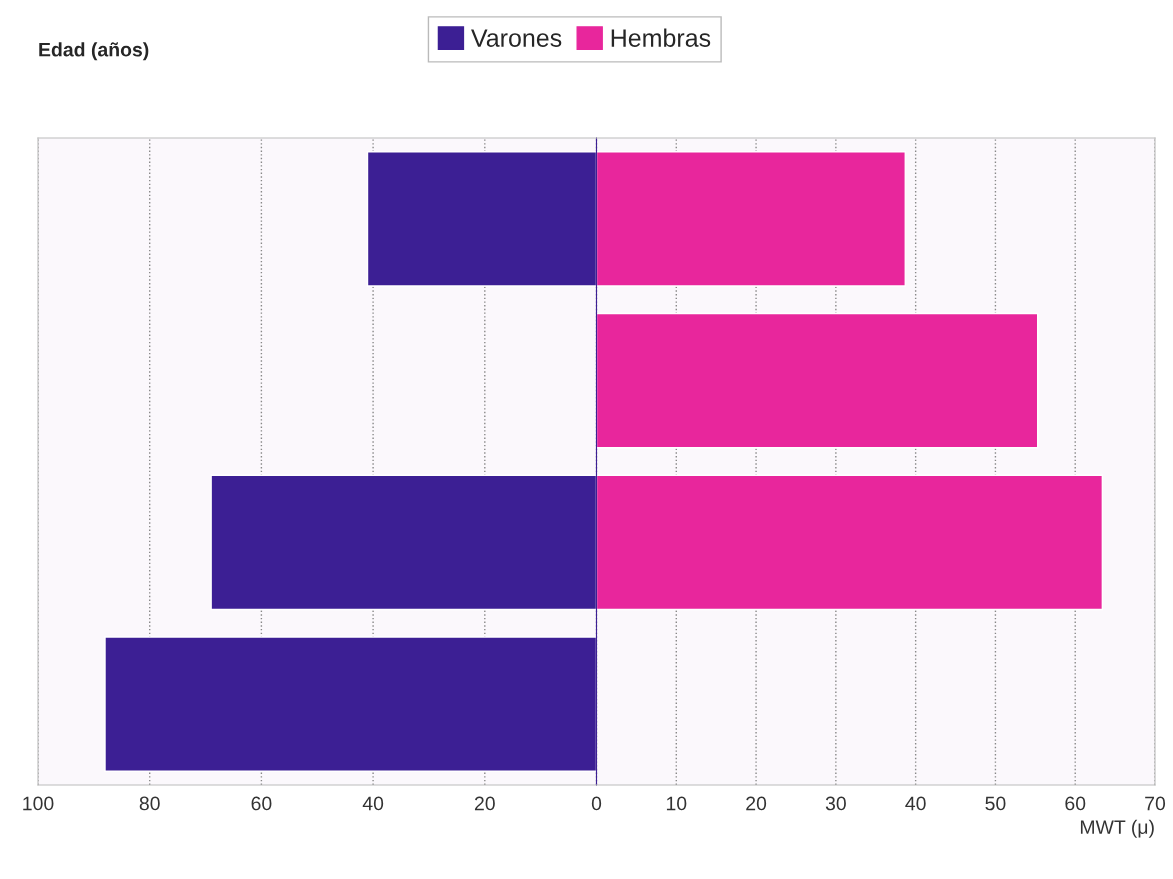 This screenshot has width=1173, height=879. I want to click on x-tick-label: 30, so click(835, 803).